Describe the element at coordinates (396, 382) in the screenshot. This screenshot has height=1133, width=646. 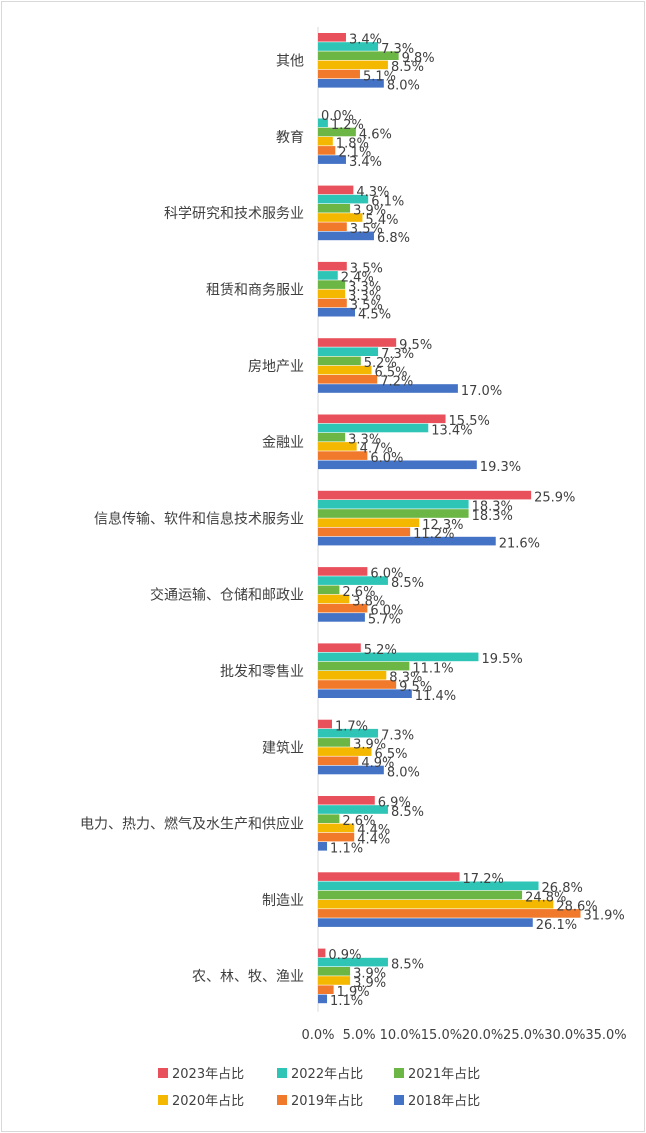
I see `data-label: 7.2%` at that location.